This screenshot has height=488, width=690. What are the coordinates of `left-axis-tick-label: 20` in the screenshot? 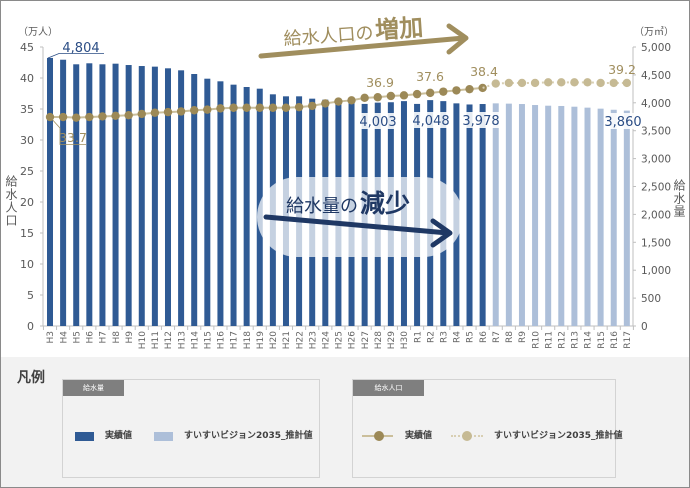 It's located at (27, 202).